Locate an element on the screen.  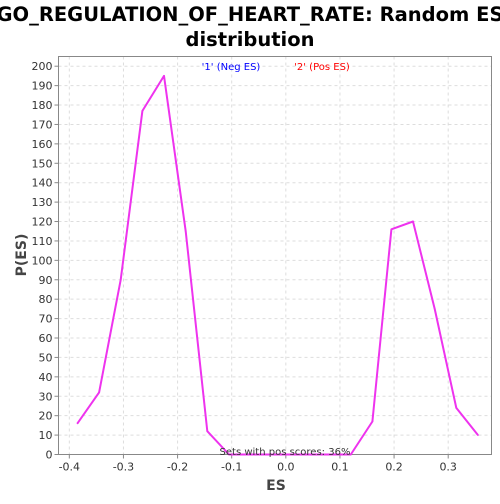
chart-title-line-1: GO_REGULATION_OF_HEART_RATE: Random ES is located at coordinates (250, 14).